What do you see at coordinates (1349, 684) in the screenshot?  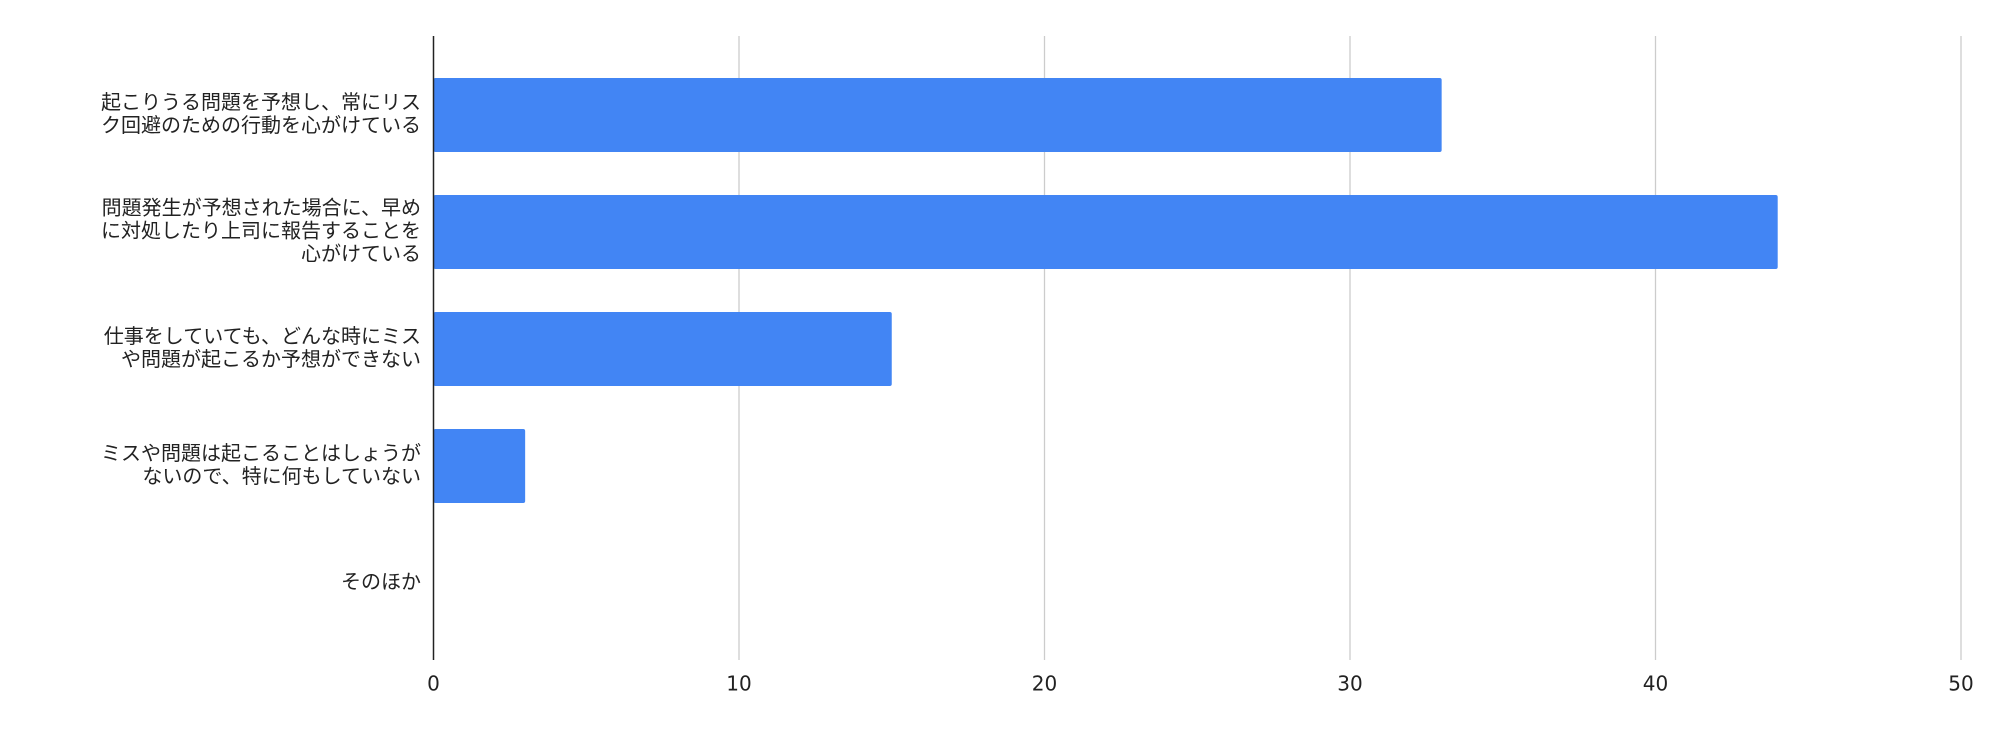 I see `x-tick-label: 30` at bounding box center [1349, 684].